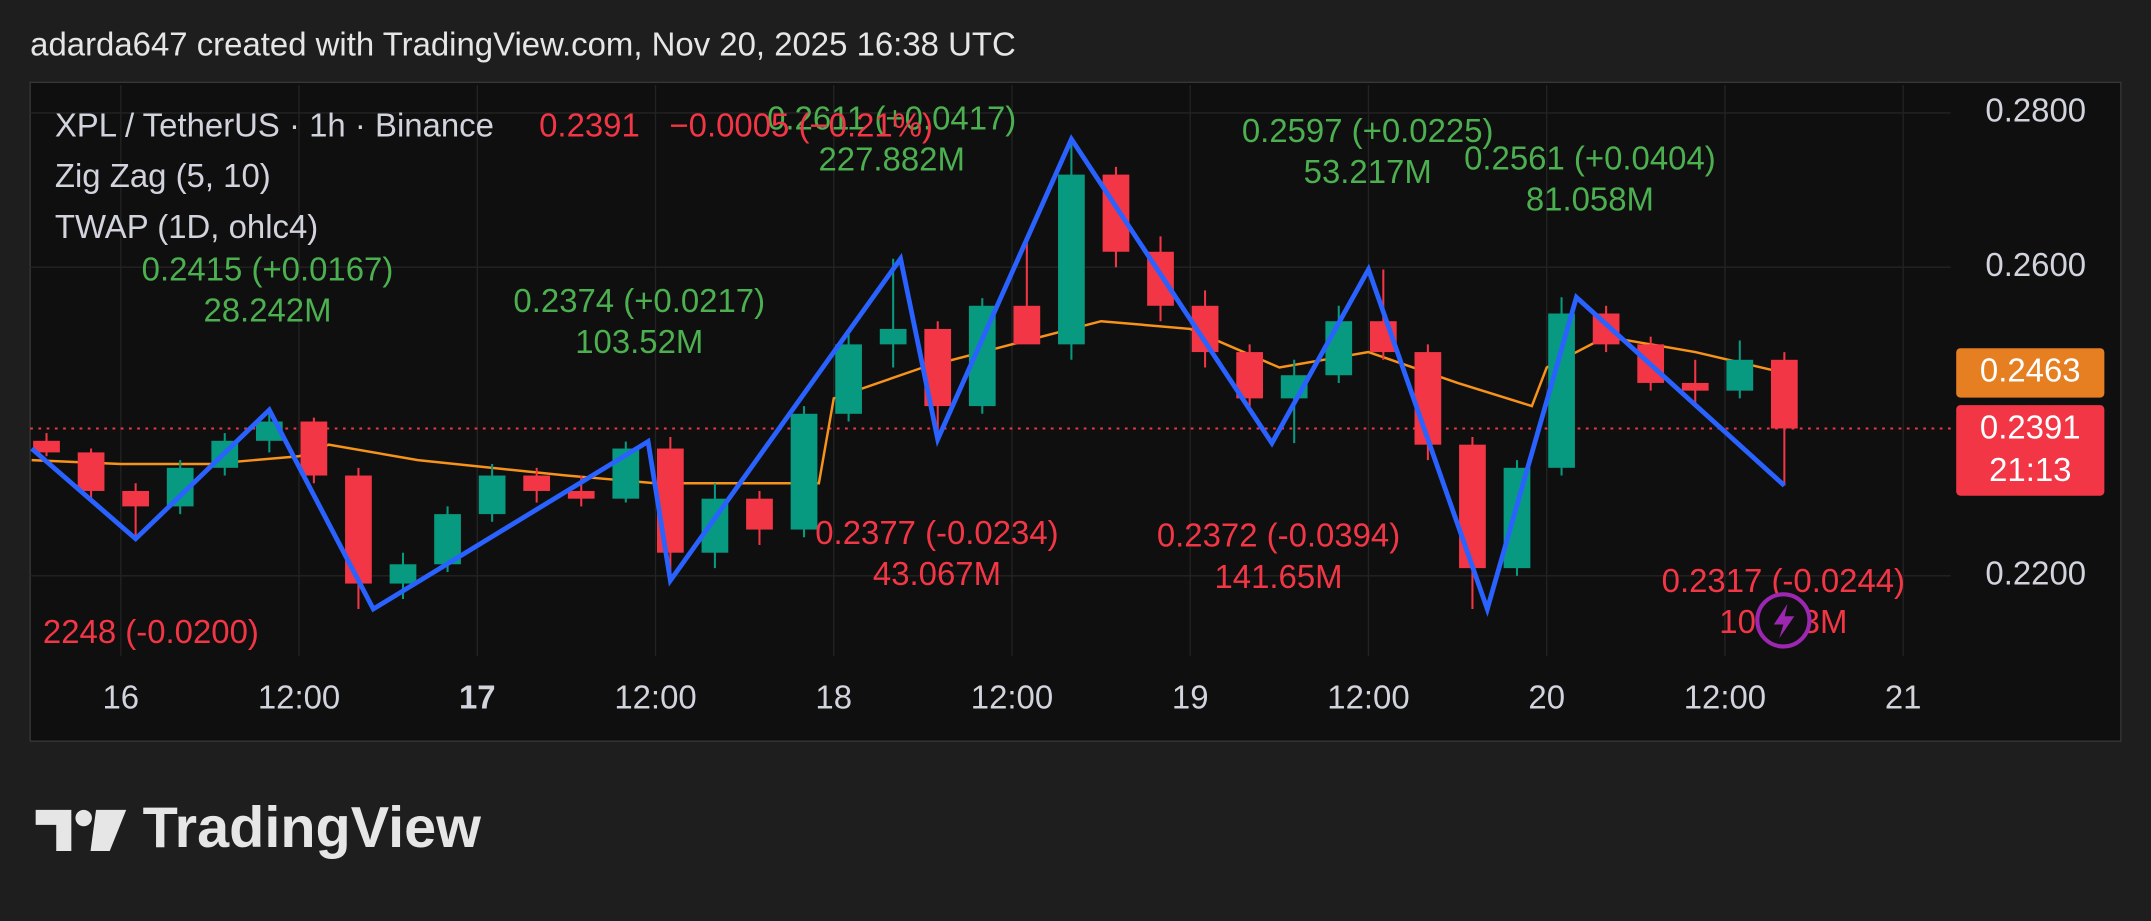 Image resolution: width=2151 pixels, height=921 pixels. I want to click on annotation-volume: 43.067M, so click(937, 573).